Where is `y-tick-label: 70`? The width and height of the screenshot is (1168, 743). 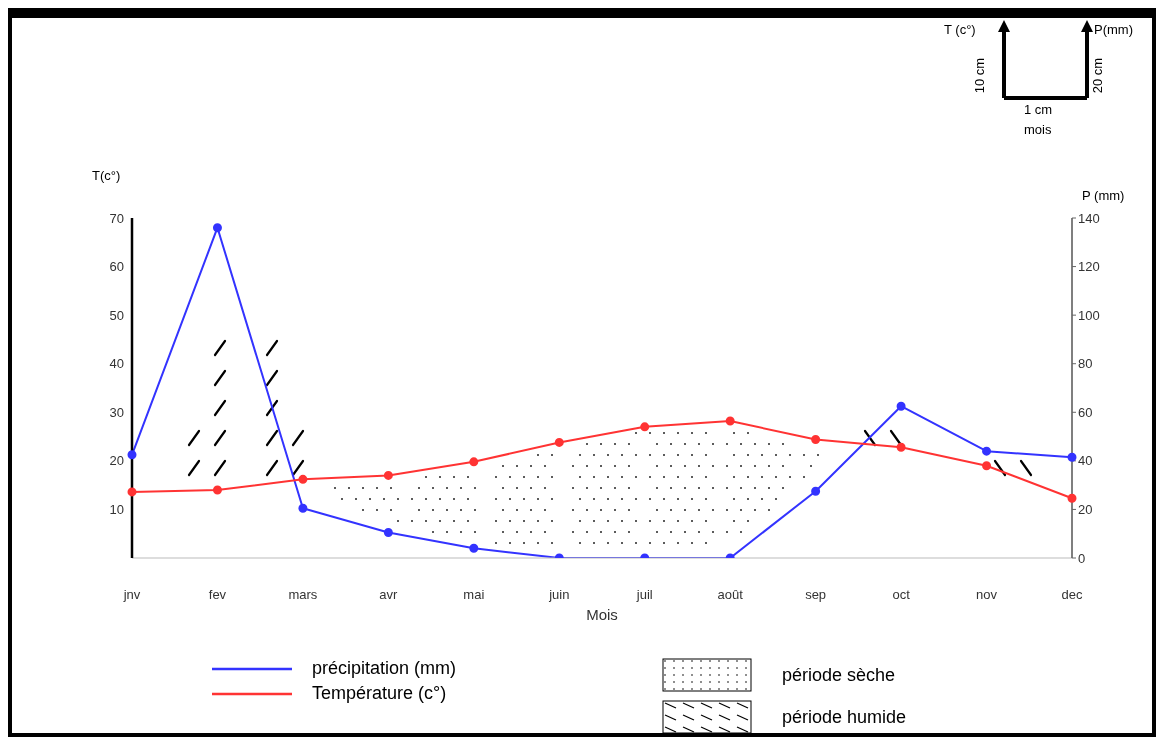 y-tick-label: 70 is located at coordinates (116, 218).